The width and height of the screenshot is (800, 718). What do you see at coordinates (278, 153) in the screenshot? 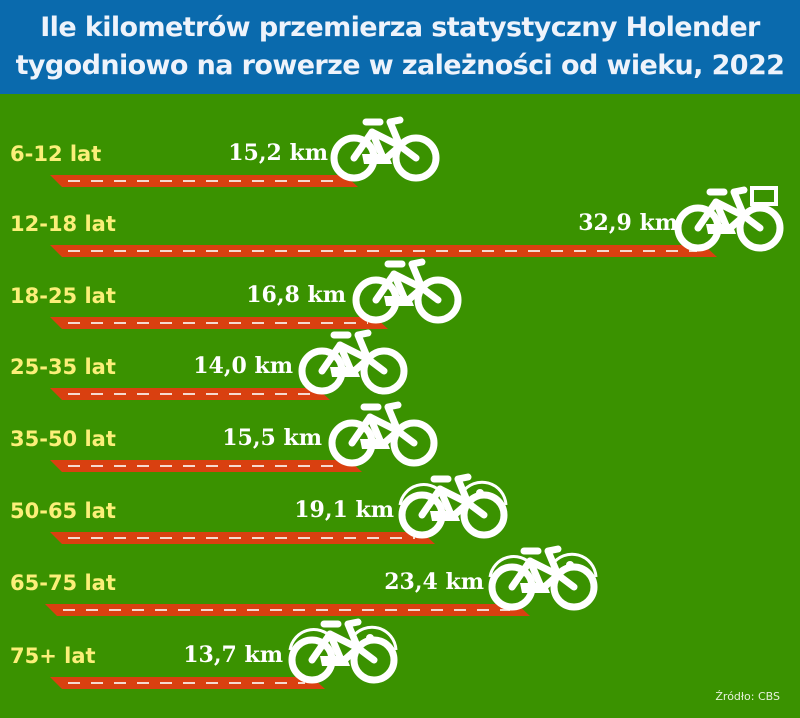
I see `value-label: 15,2 km` at bounding box center [278, 153].